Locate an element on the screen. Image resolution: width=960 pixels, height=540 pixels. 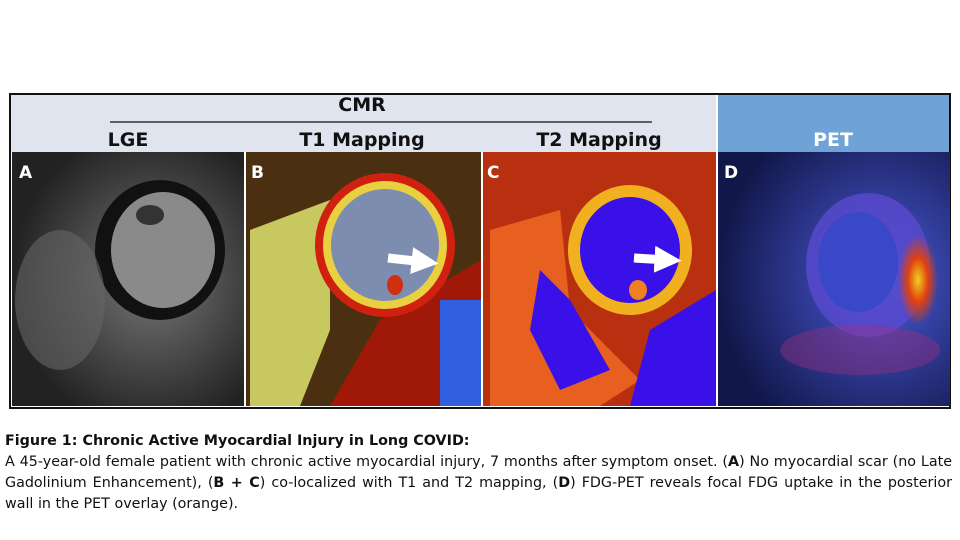
image-t1 is located at coordinates (363, 279).